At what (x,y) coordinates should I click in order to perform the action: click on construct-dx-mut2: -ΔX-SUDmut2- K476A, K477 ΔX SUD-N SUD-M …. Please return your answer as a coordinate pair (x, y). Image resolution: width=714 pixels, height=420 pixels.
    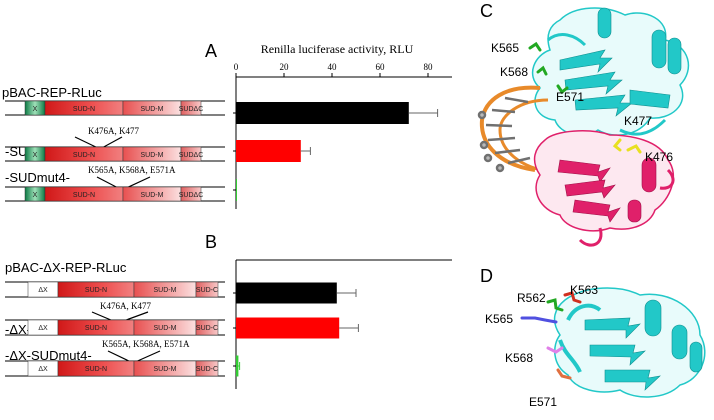
    Looking at the image, I should click on (115, 319).